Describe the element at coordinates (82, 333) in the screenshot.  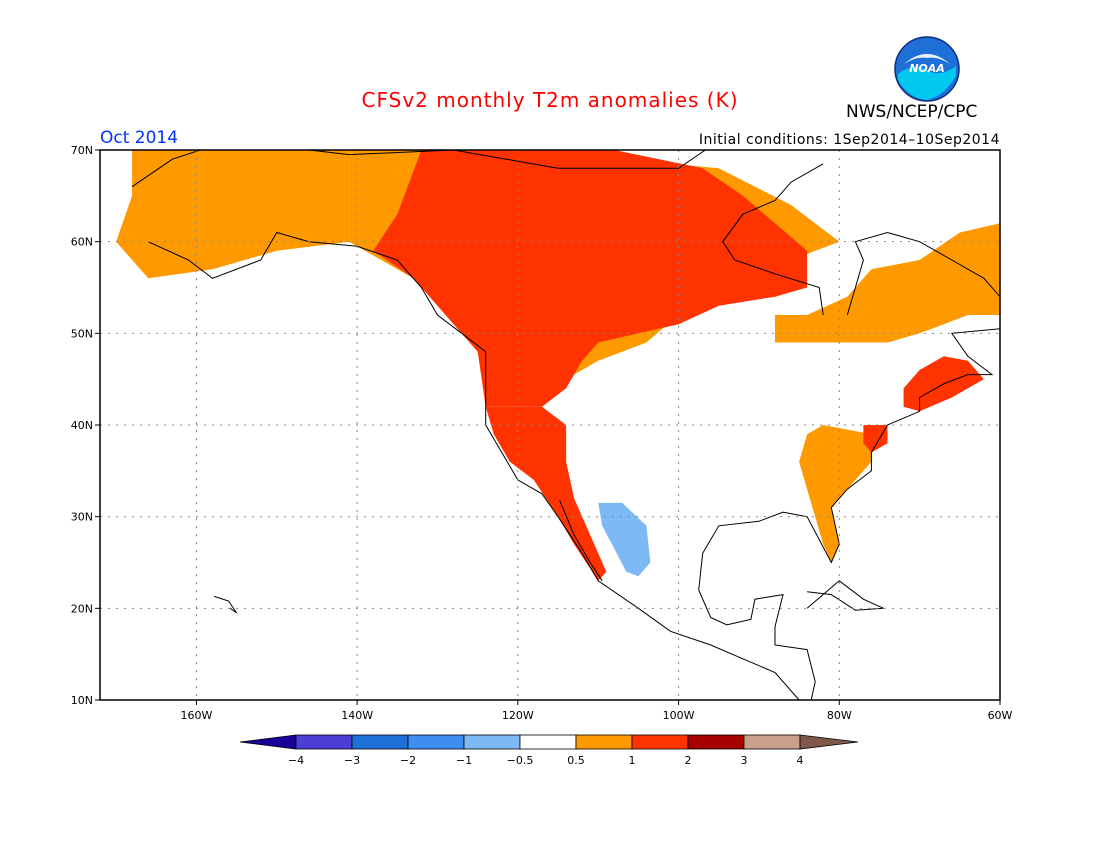
I see `lat-tick-label-4: 50N` at that location.